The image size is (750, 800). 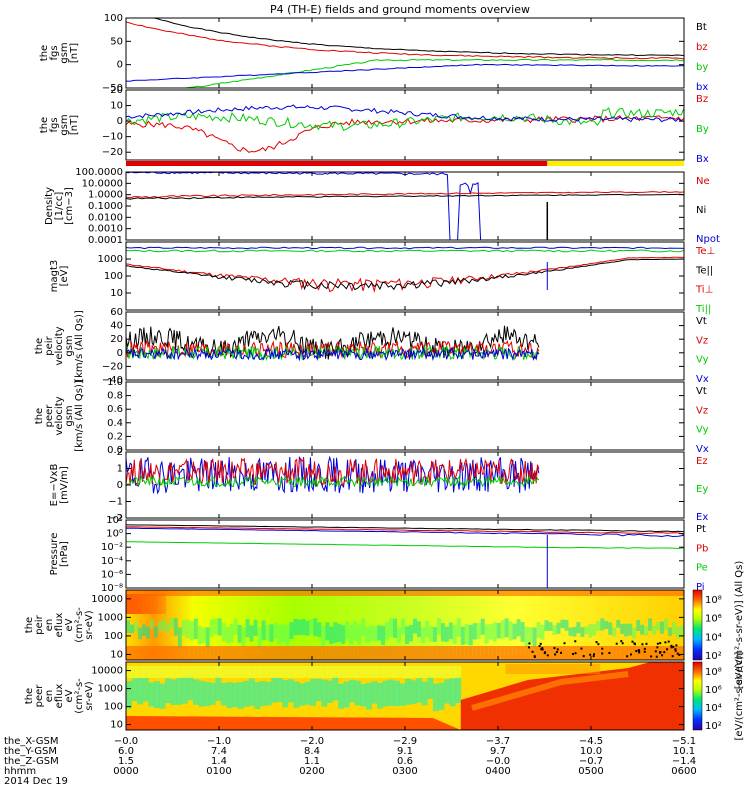 What do you see at coordinates (115, 382) in the screenshot?
I see `ytick-label: 1.0` at bounding box center [115, 382].